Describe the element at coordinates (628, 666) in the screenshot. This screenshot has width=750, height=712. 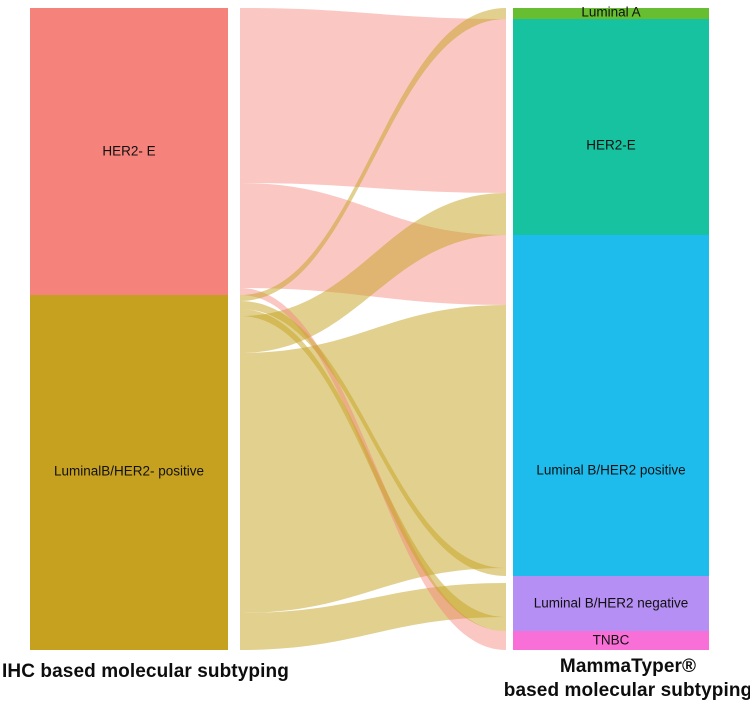
I see `right-axis-title-line1: MammaTyper®` at that location.